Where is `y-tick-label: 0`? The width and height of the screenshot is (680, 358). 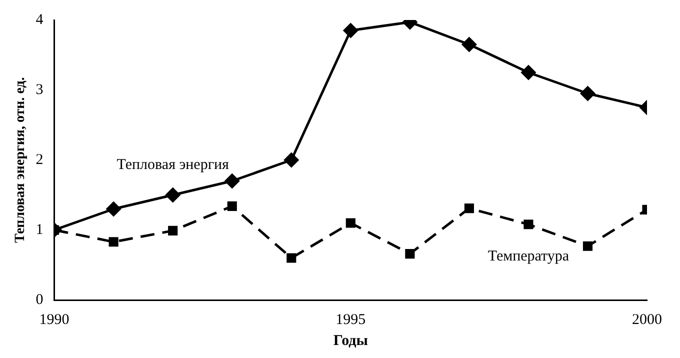
y-tick-label: 0 is located at coordinates (40, 300).